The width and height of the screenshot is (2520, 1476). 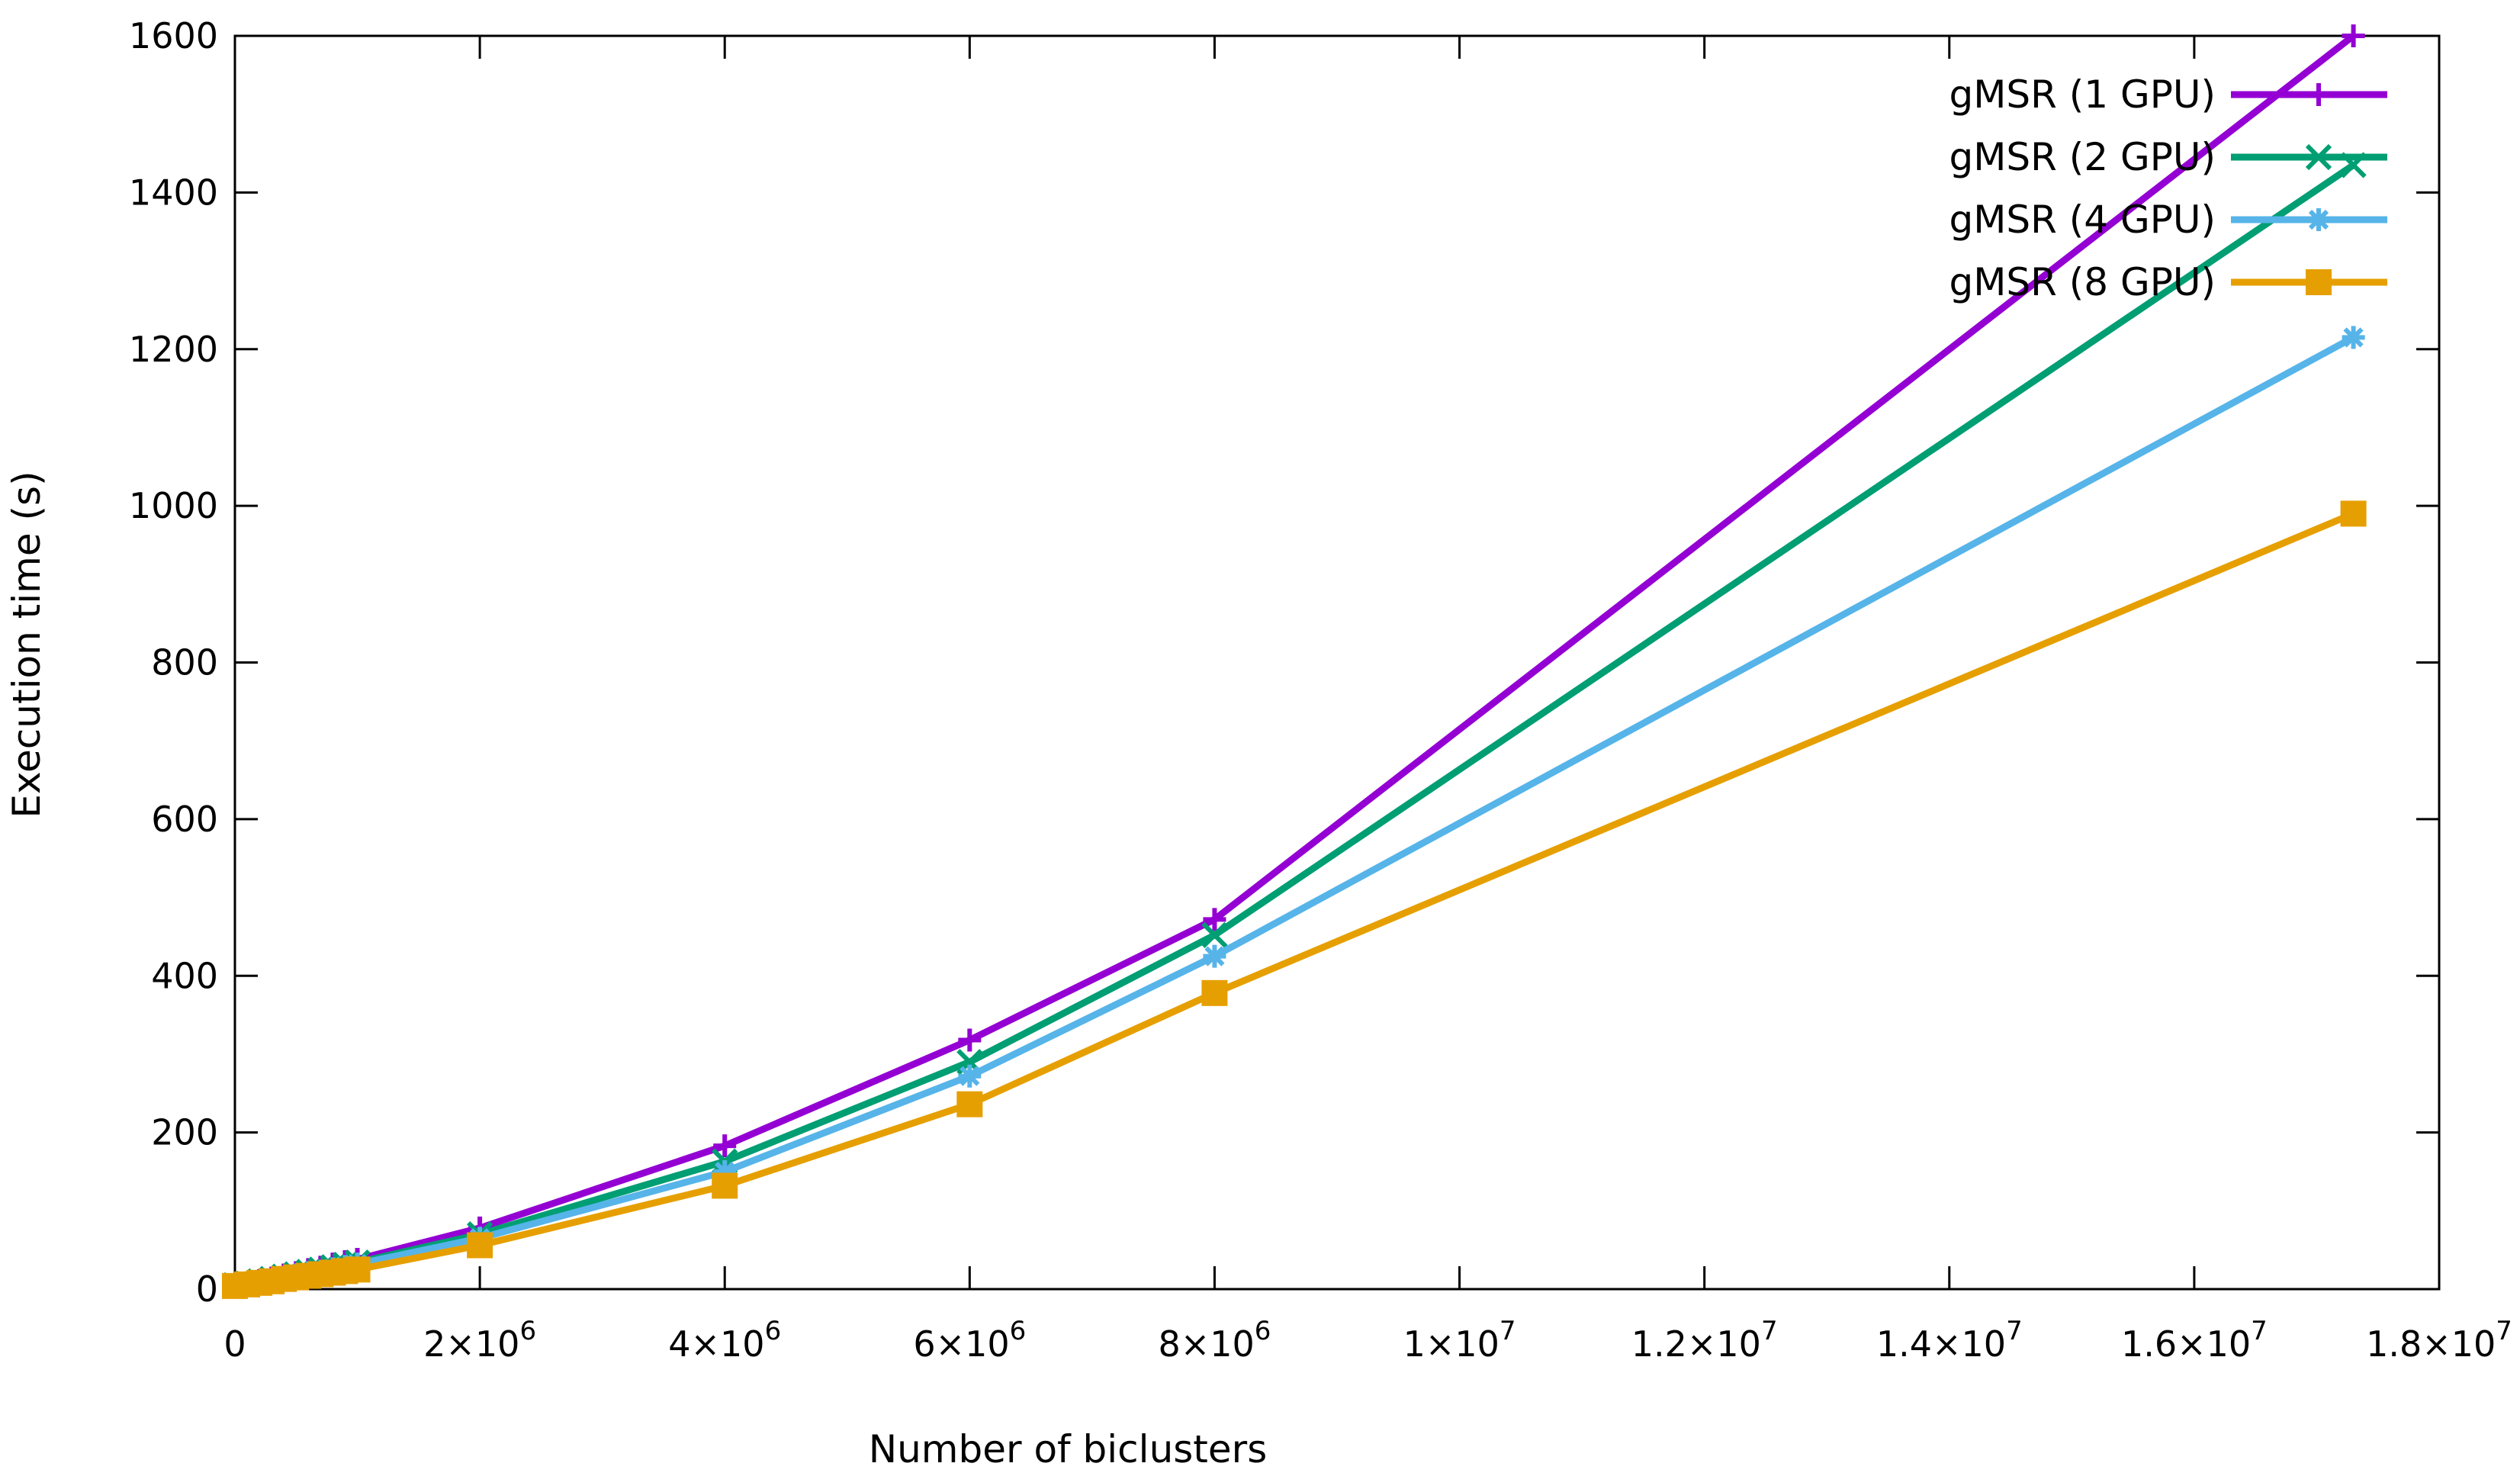 I want to click on legend-entry: gMSR (8 GPU), so click(x=2168, y=282).